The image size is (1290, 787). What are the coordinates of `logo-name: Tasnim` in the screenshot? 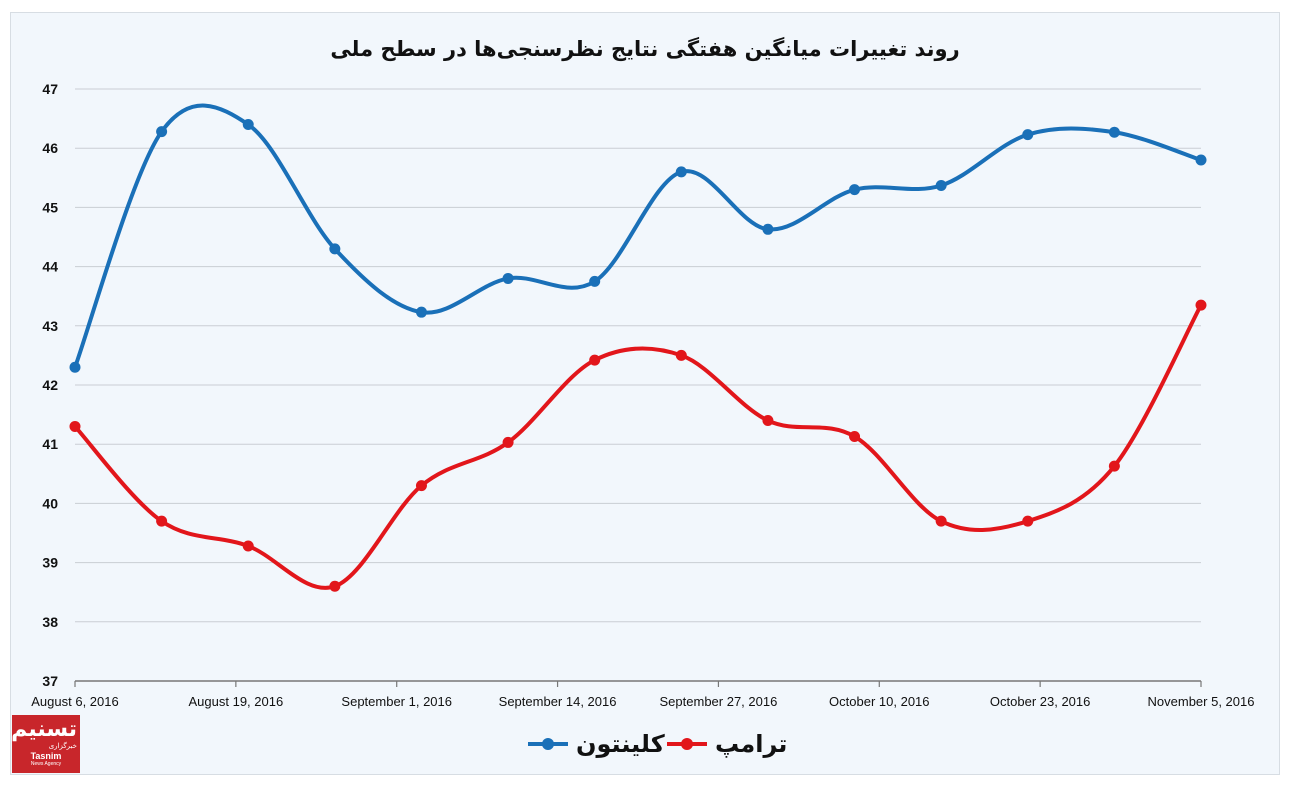 It's located at (46, 756).